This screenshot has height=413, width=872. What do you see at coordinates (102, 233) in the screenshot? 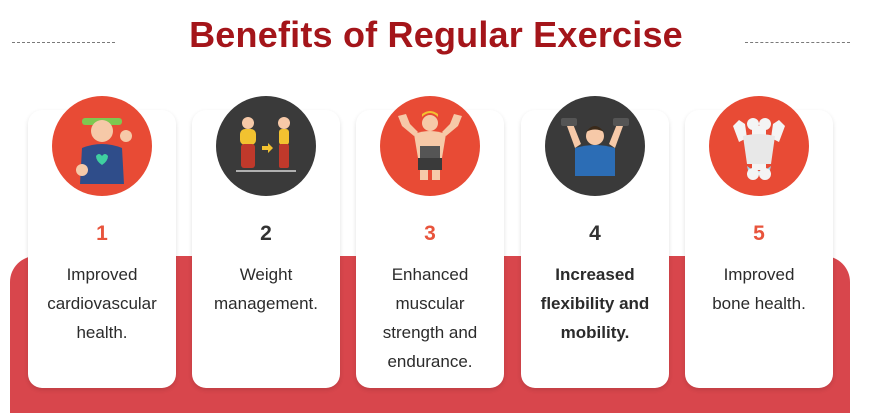
I see `benefit-number-1: 1` at bounding box center [102, 233].